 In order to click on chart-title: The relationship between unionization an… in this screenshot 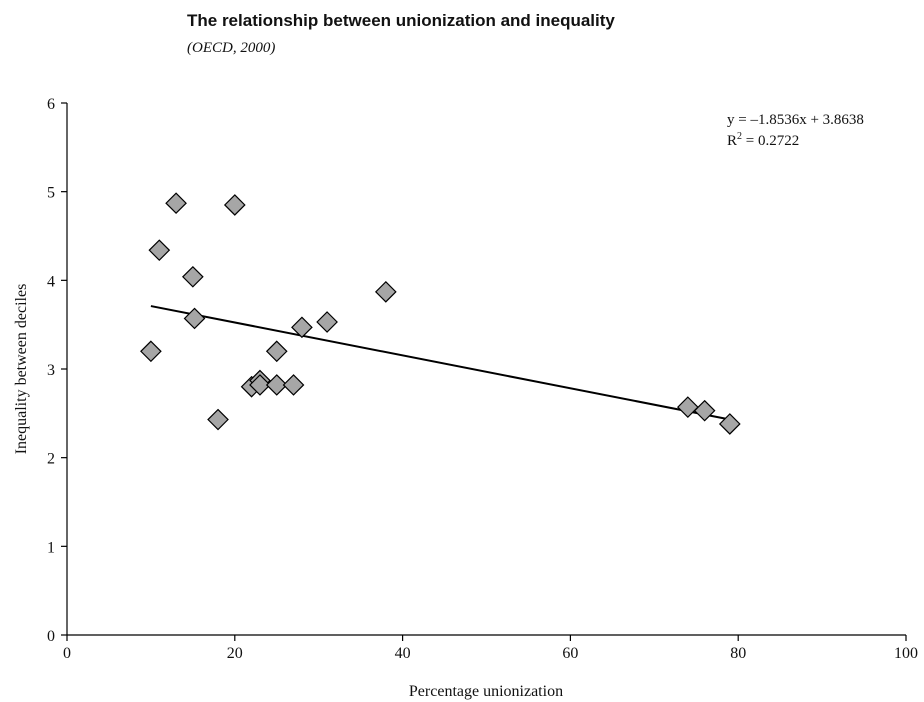, I will do `click(401, 20)`.